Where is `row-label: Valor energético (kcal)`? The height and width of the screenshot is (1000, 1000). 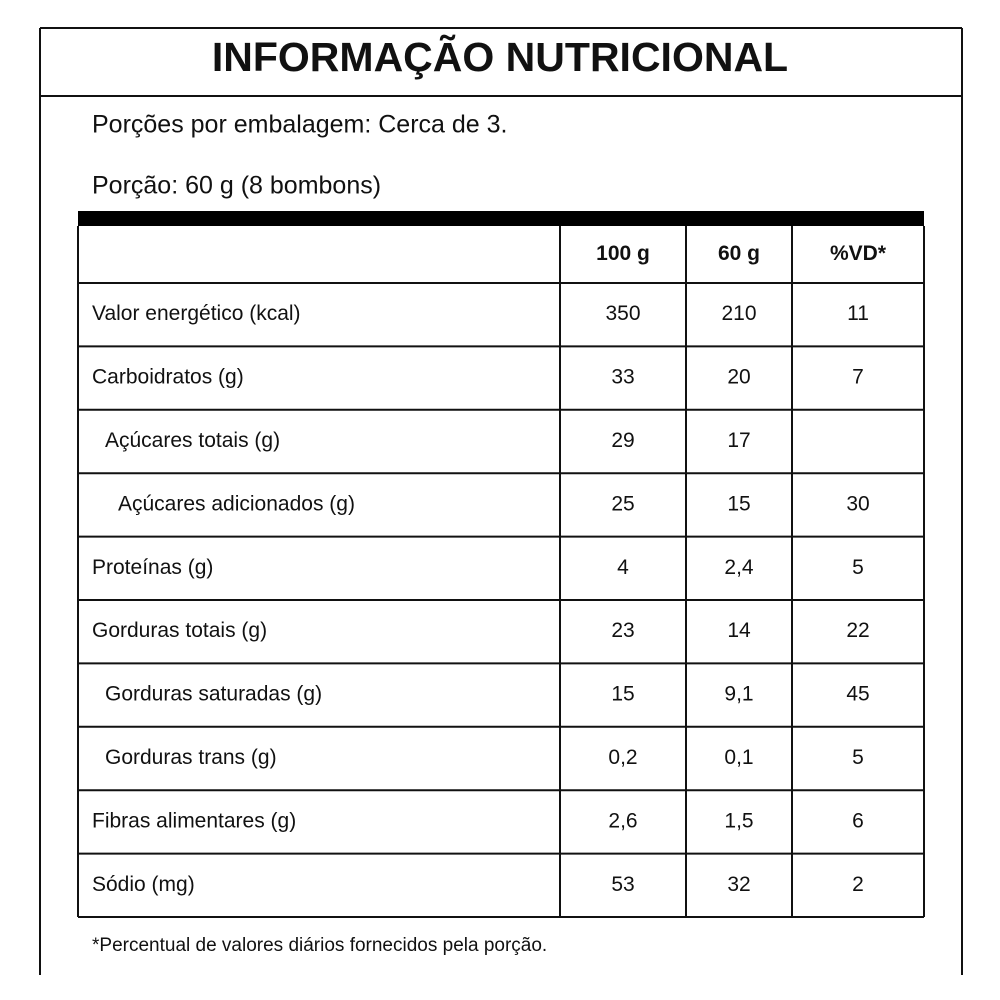
row-label: Valor energético (kcal) is located at coordinates (196, 313).